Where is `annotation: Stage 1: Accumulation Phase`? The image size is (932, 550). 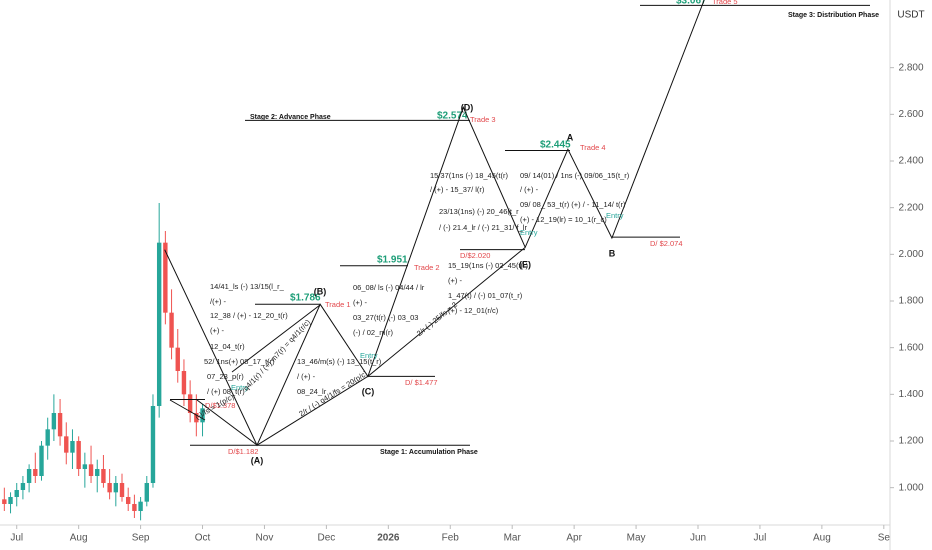 annotation: Stage 1: Accumulation Phase is located at coordinates (429, 452).